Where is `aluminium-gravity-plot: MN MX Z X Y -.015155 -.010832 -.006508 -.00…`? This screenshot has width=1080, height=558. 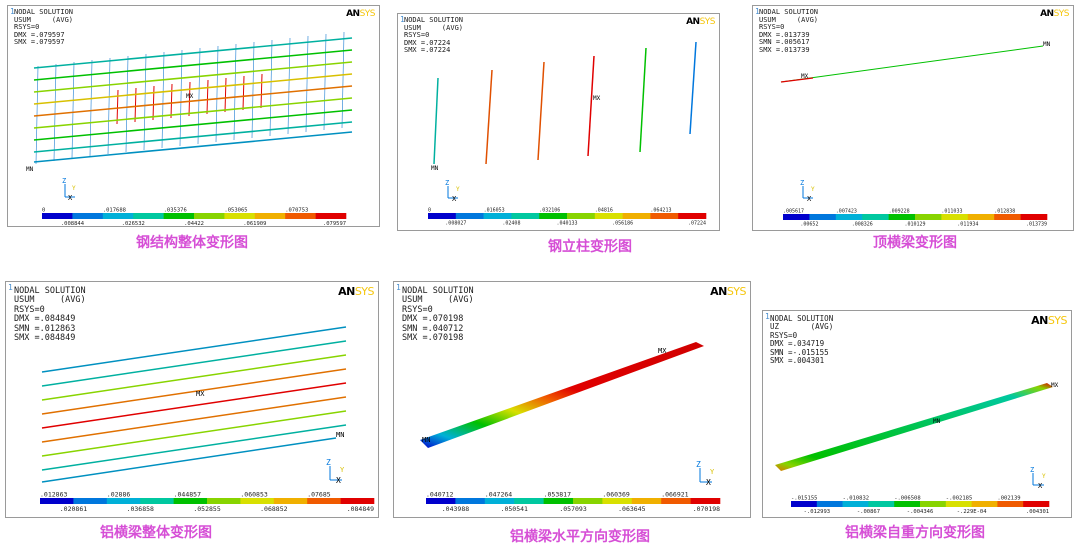 aluminium-gravity-plot: MN MX Z X Y -.015155 -.010832 -.006508 -.00… is located at coordinates (917, 448).